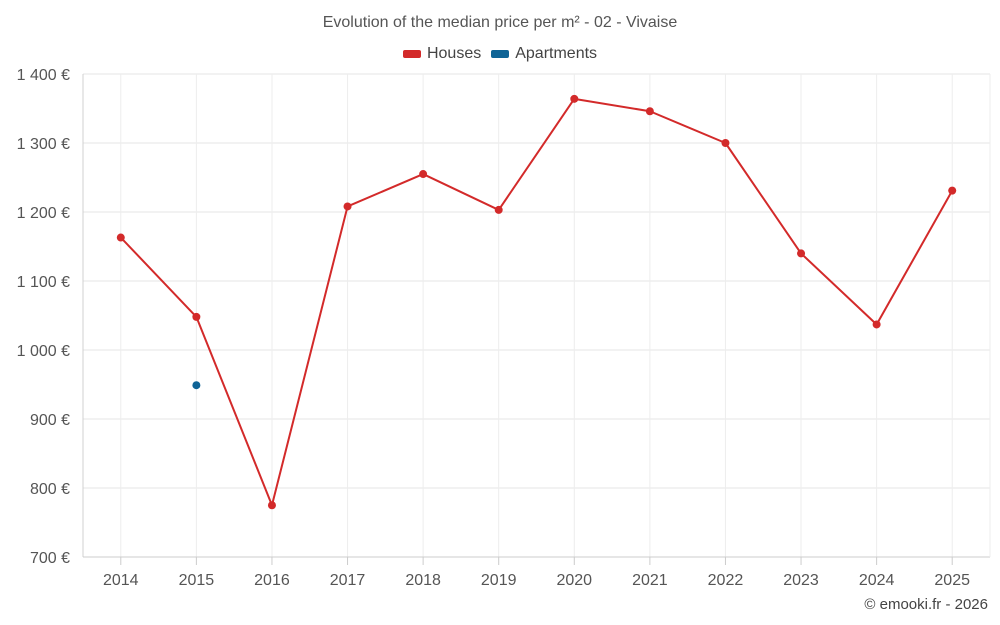  I want to click on x-tick-label: 2025, so click(952, 580).